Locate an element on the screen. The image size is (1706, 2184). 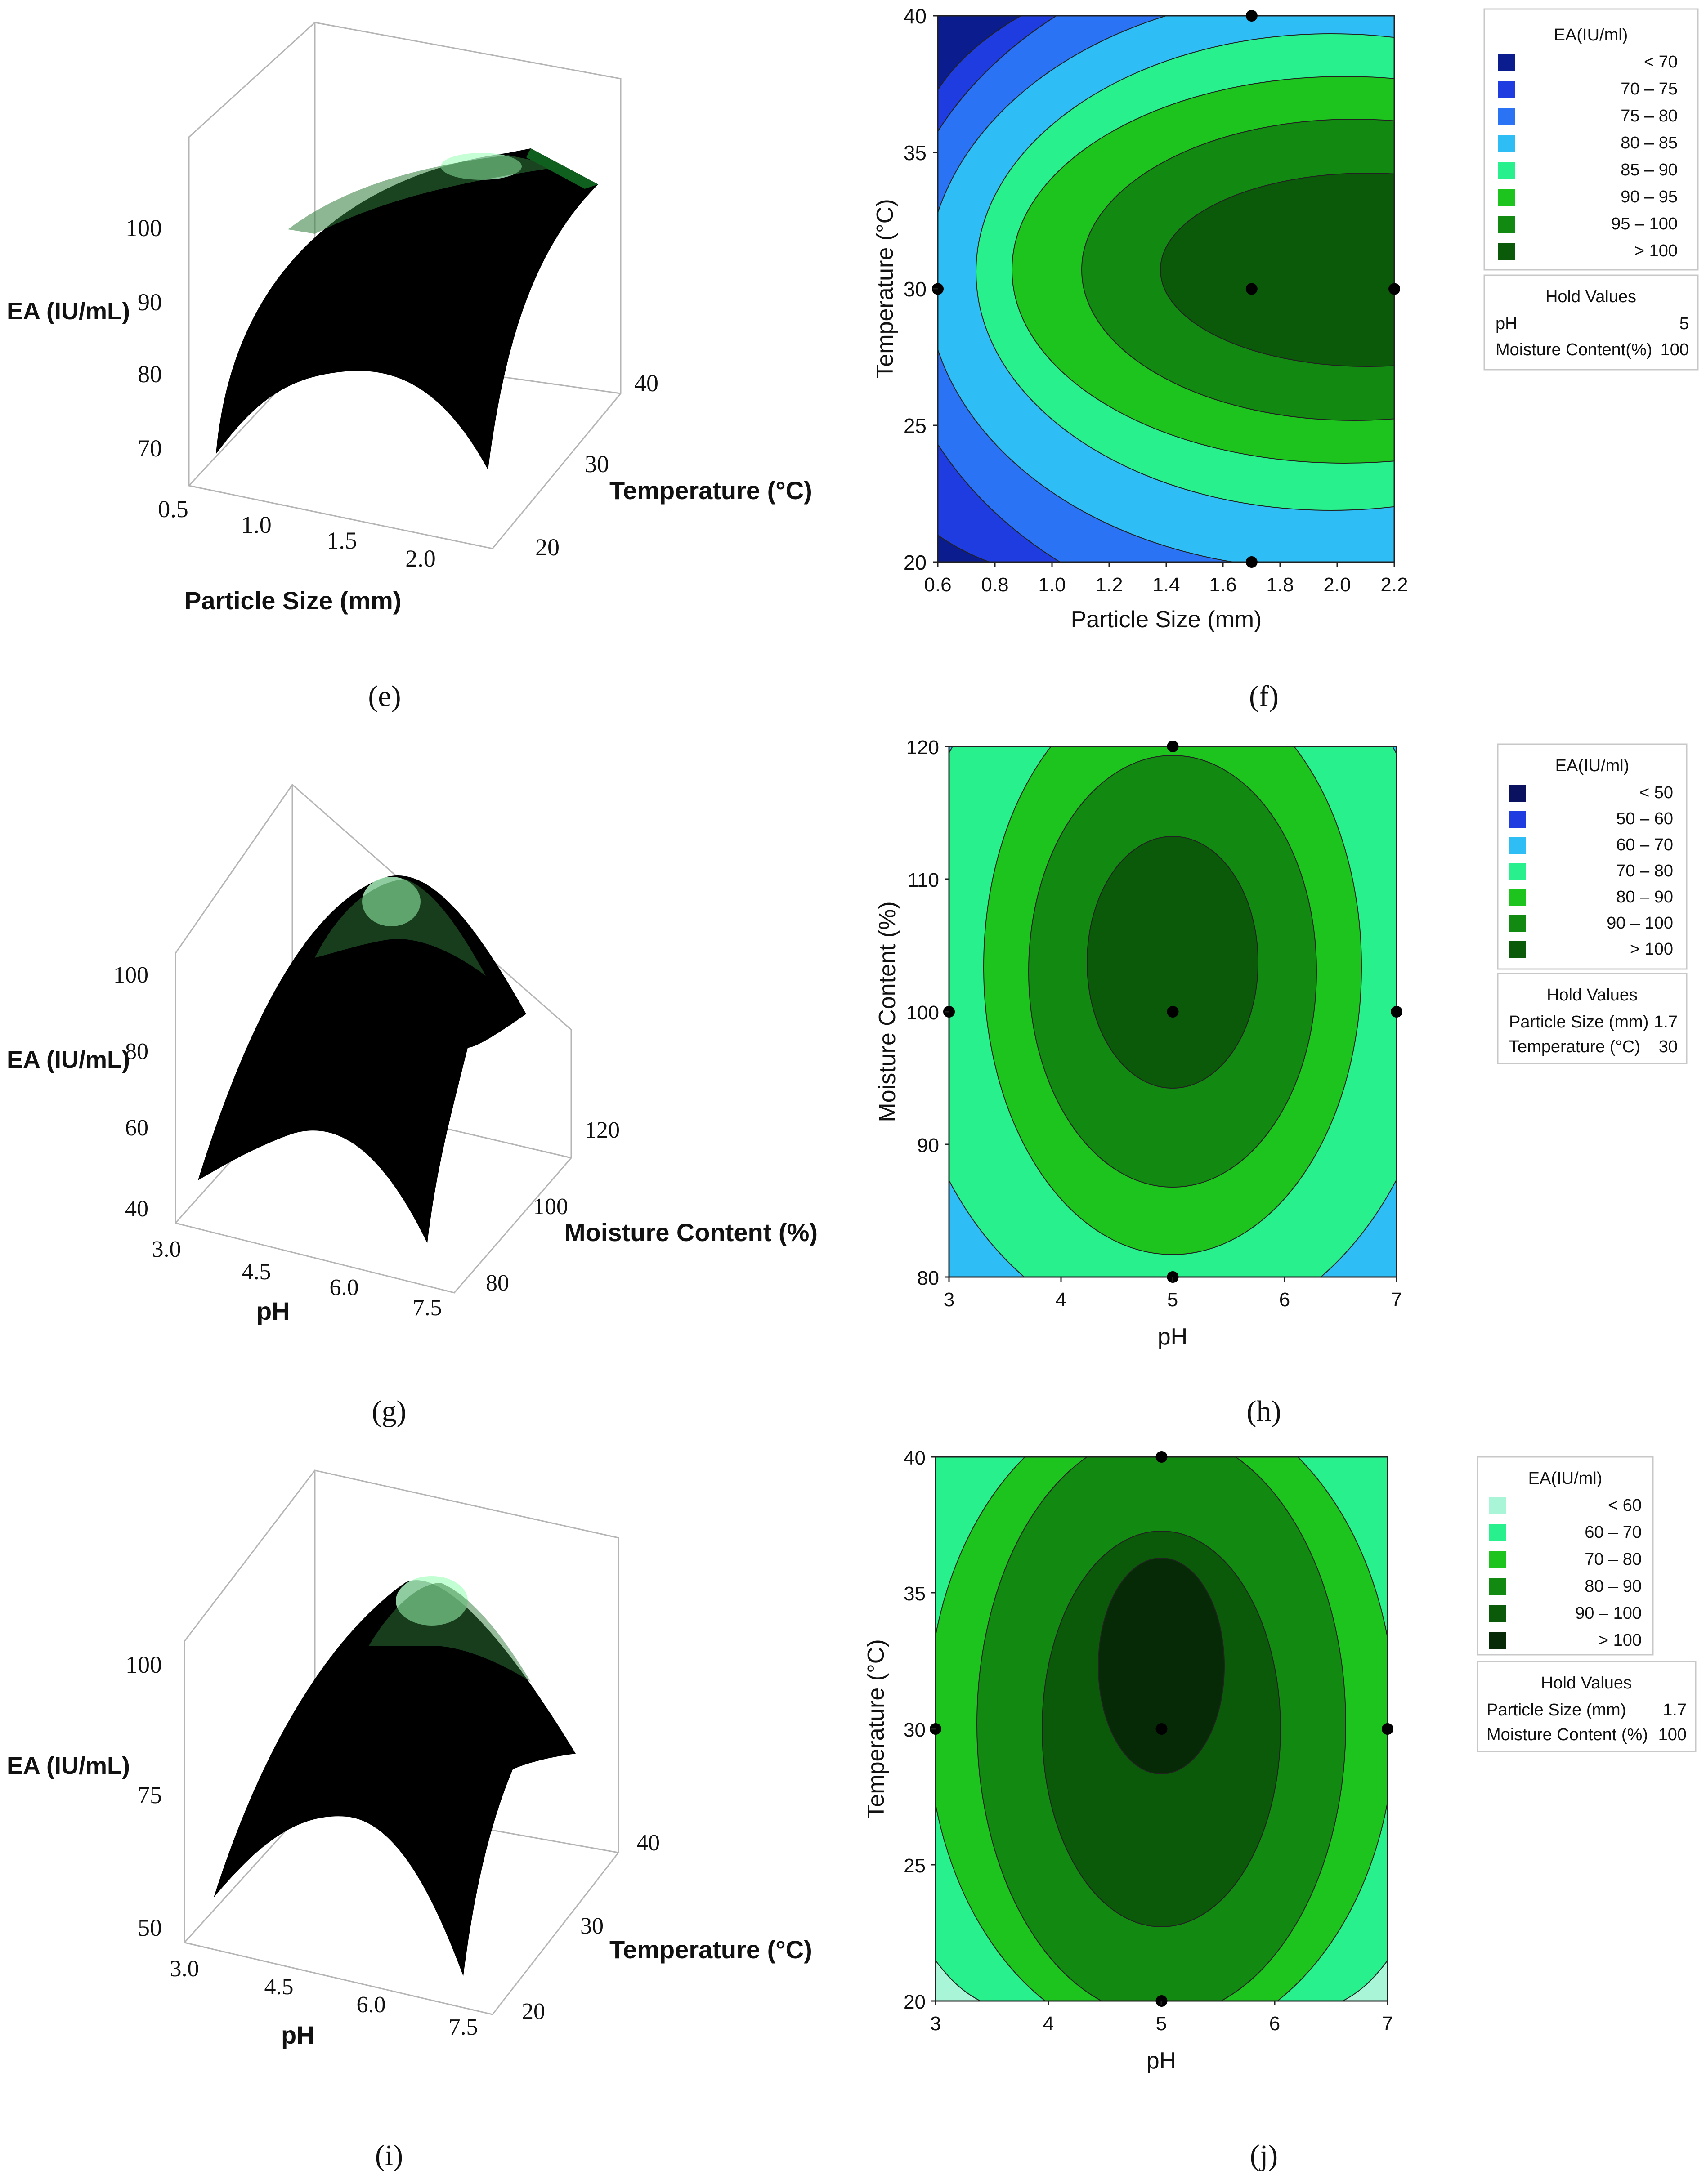
y-tick-label: 110 is located at coordinates (924, 880).